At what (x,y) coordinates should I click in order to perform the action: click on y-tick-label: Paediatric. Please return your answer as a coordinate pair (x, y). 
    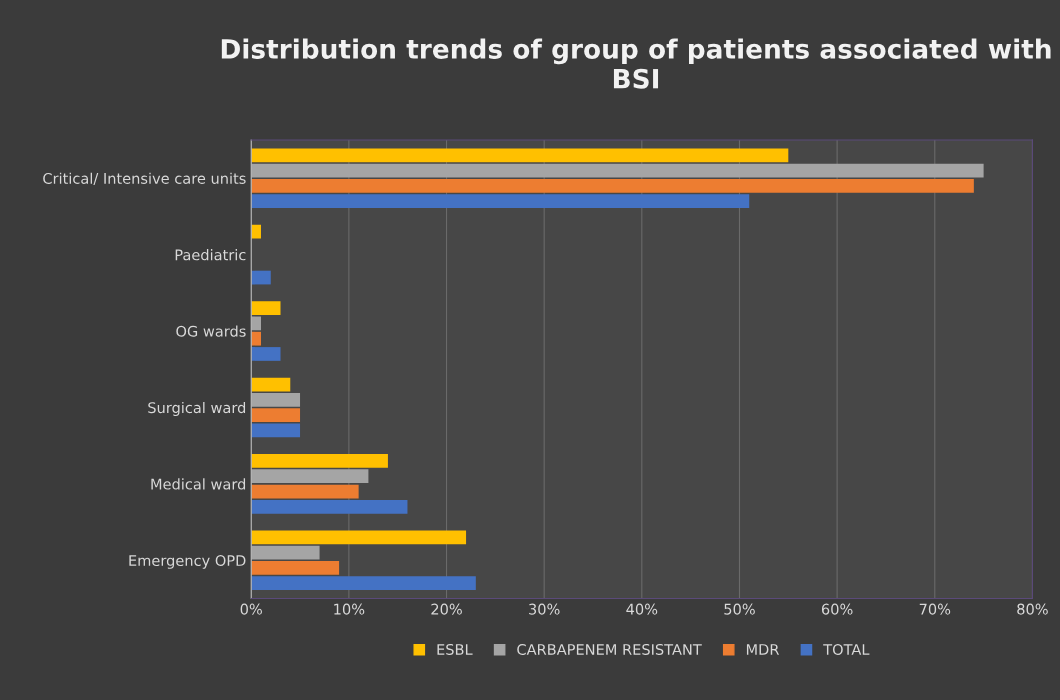
    Looking at the image, I should click on (210, 255).